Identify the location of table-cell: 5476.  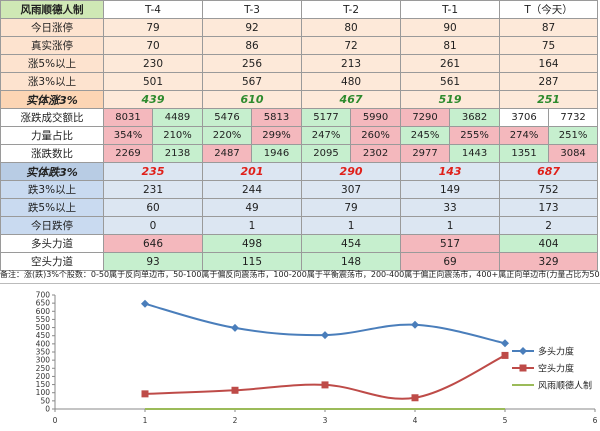
(227, 117).